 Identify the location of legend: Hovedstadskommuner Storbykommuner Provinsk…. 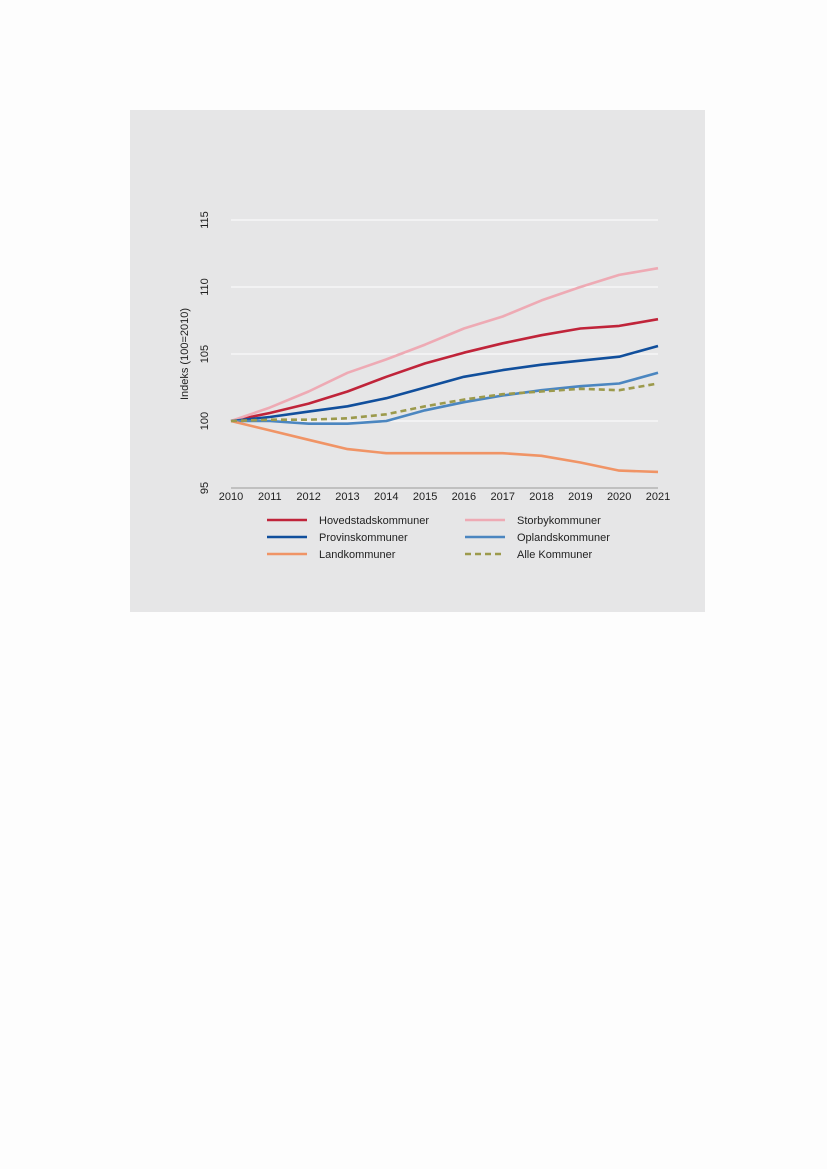
(438, 538).